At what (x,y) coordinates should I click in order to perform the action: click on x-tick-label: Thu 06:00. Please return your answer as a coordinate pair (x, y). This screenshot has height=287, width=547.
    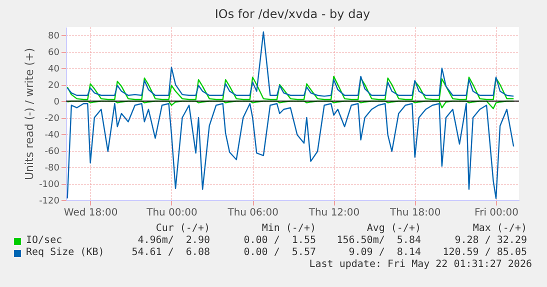
    Looking at the image, I should click on (252, 213).